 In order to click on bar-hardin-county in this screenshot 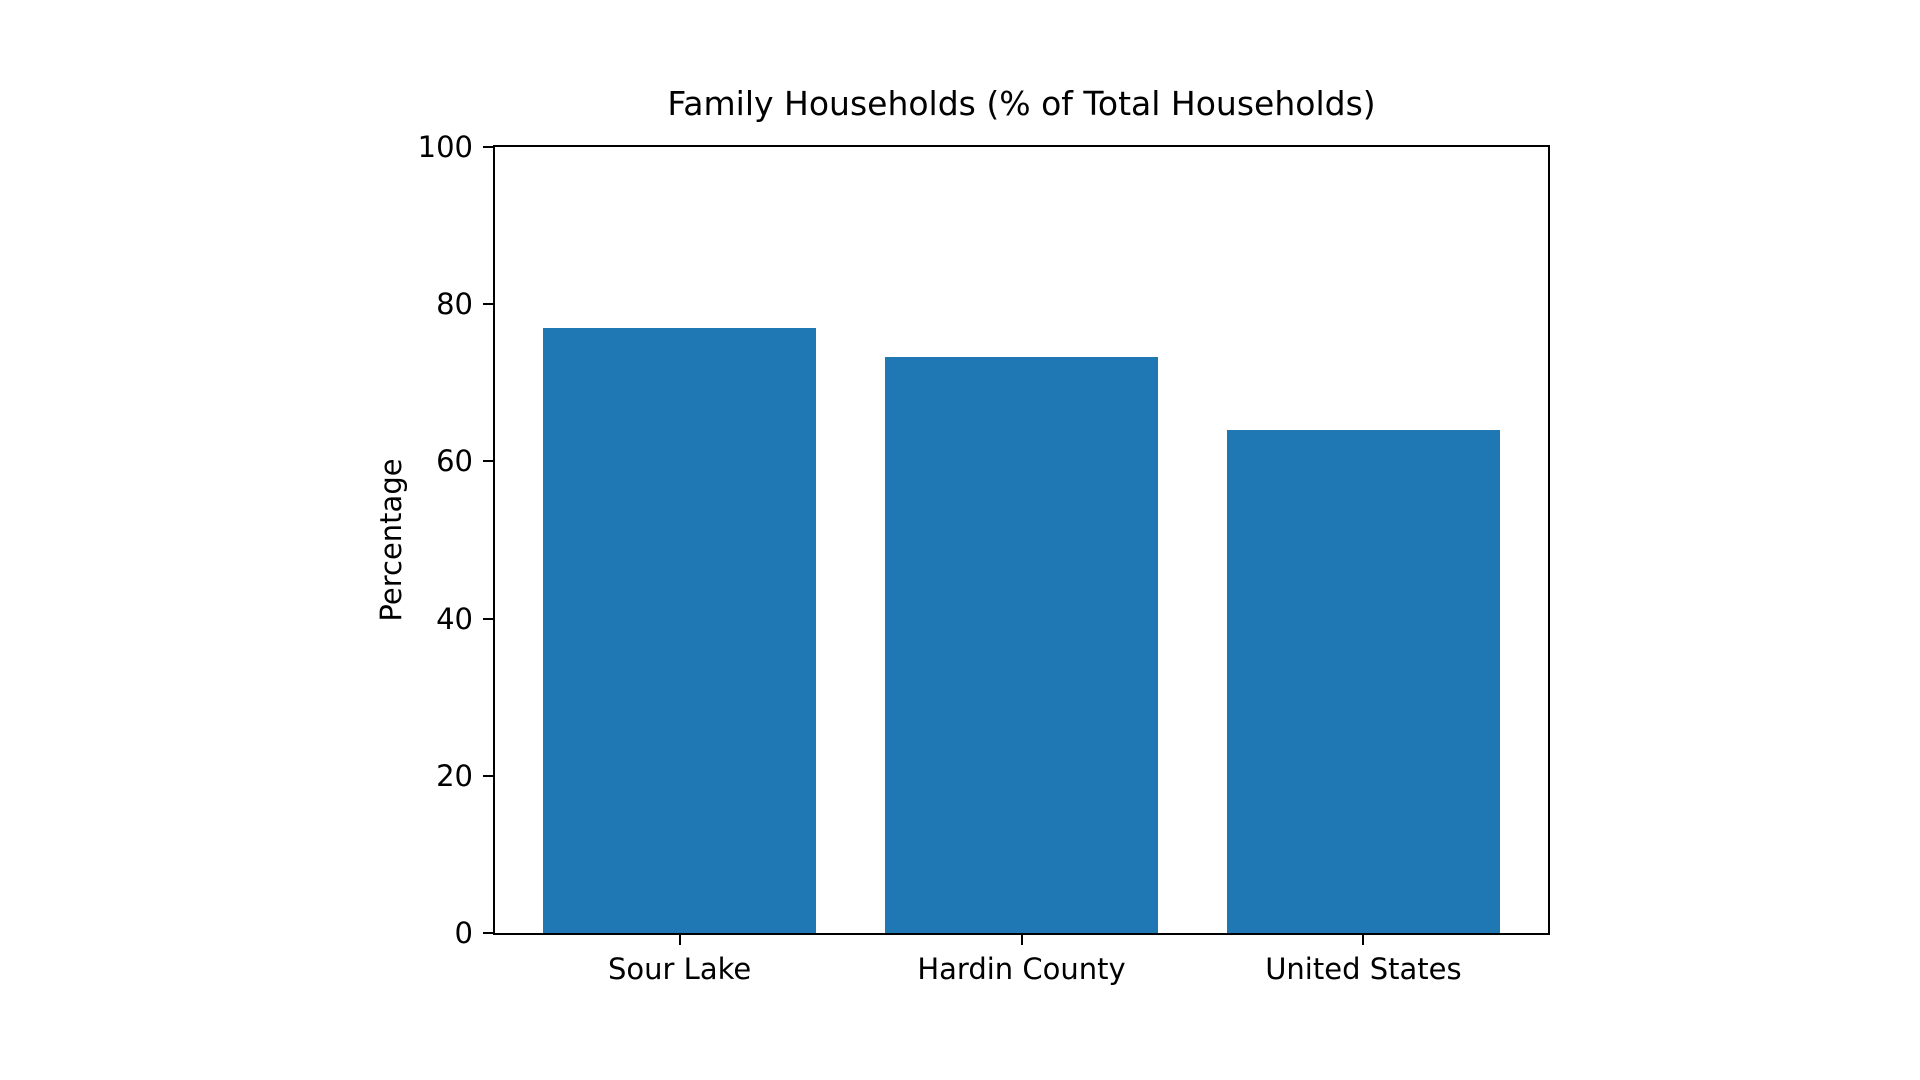, I will do `click(1021, 644)`.